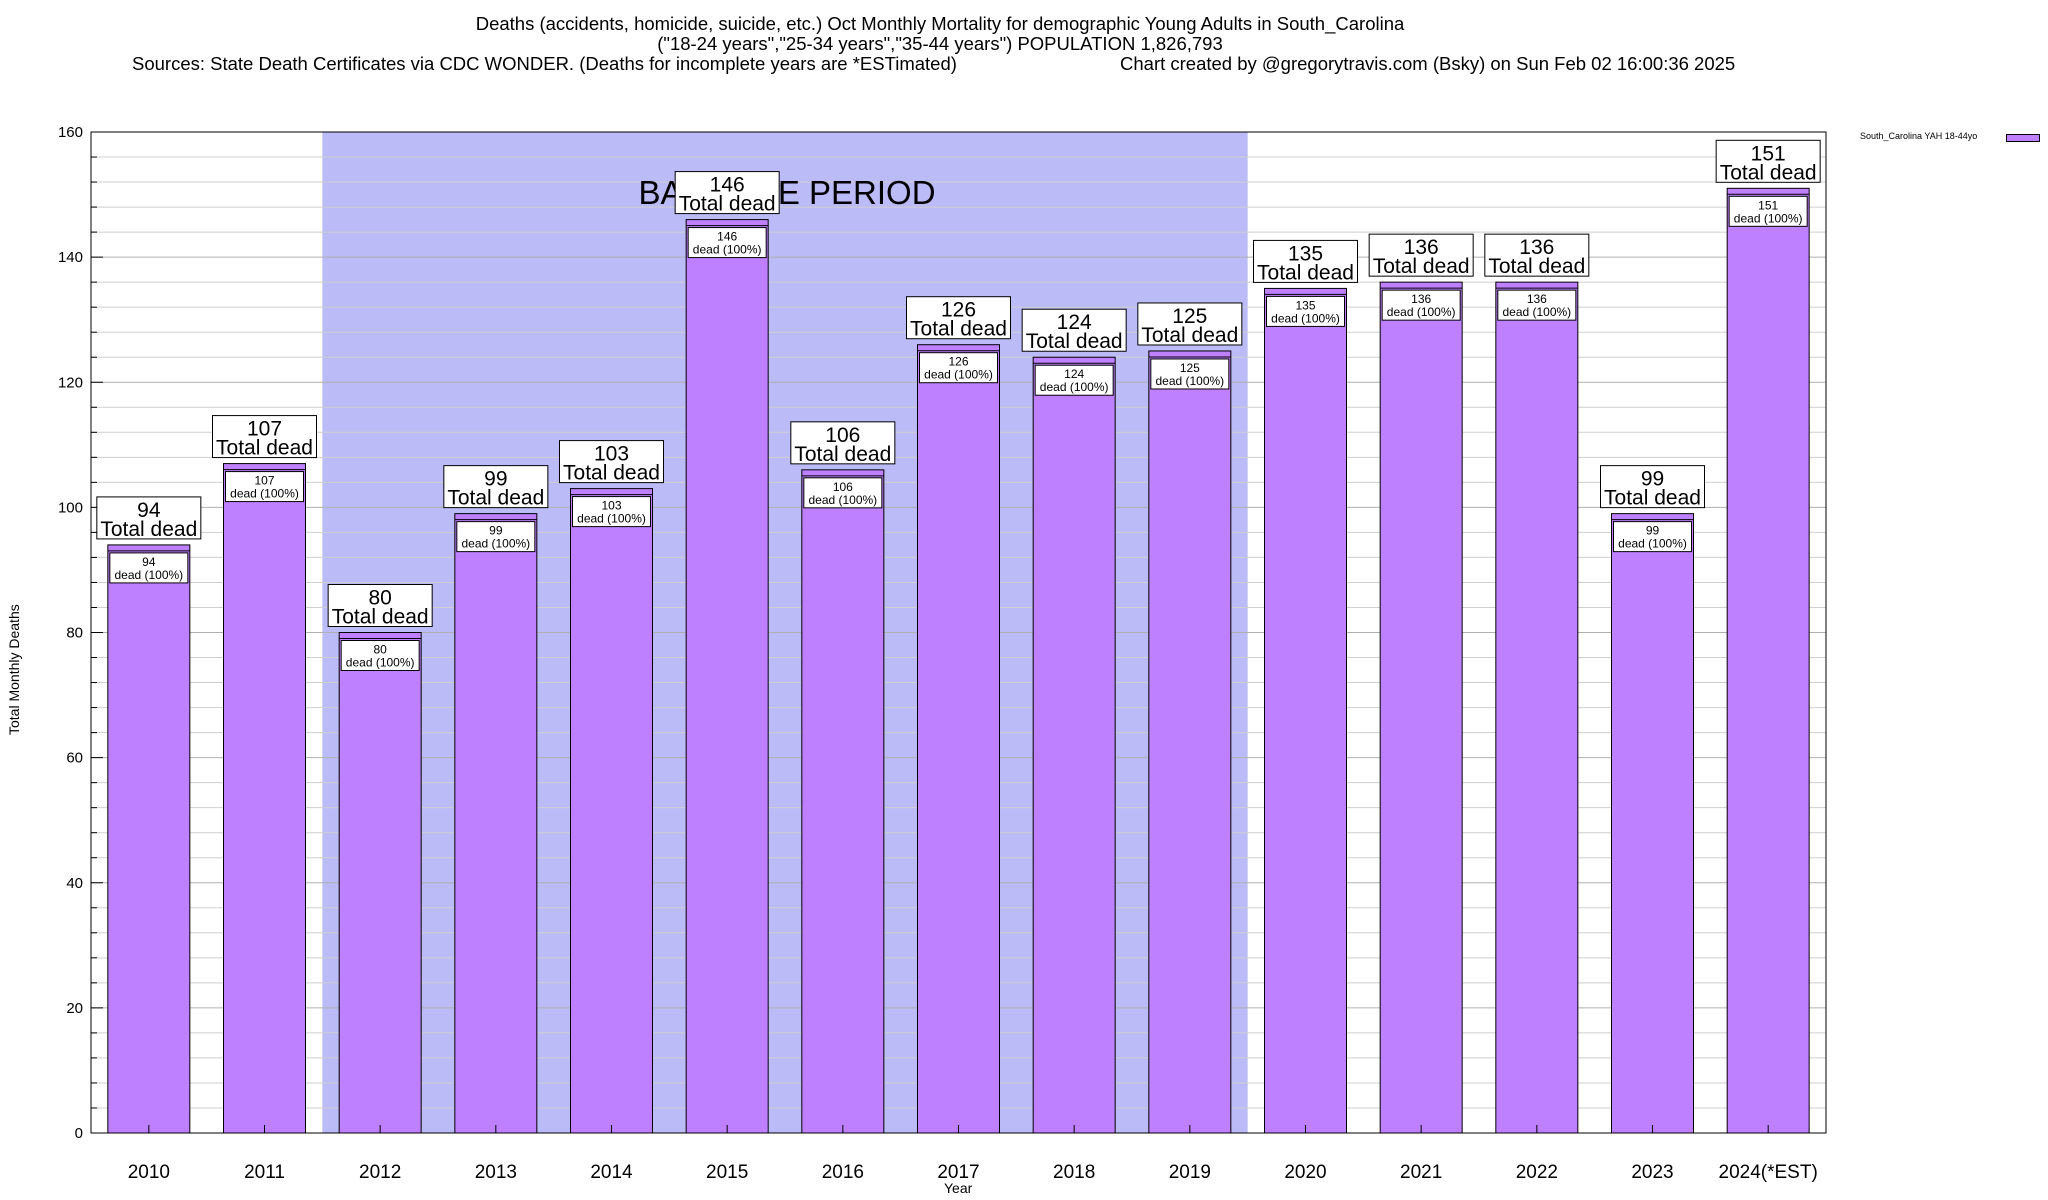 The height and width of the screenshot is (1200, 2048). Describe the element at coordinates (2023, 138) in the screenshot. I see `legend-swatch` at that location.